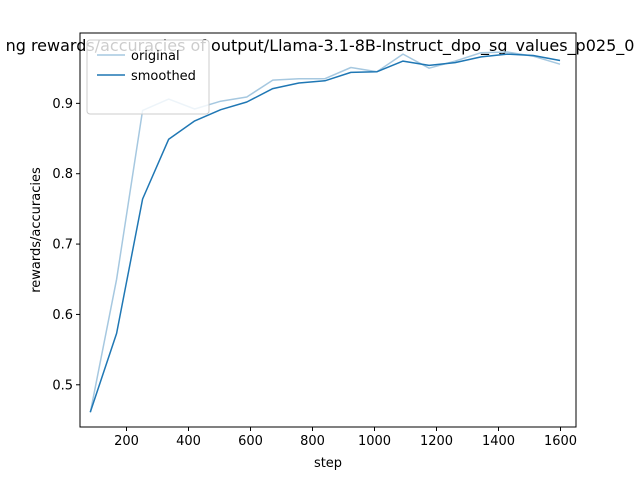 The height and width of the screenshot is (480, 640). I want to click on x-tick-label: 800, so click(312, 441).